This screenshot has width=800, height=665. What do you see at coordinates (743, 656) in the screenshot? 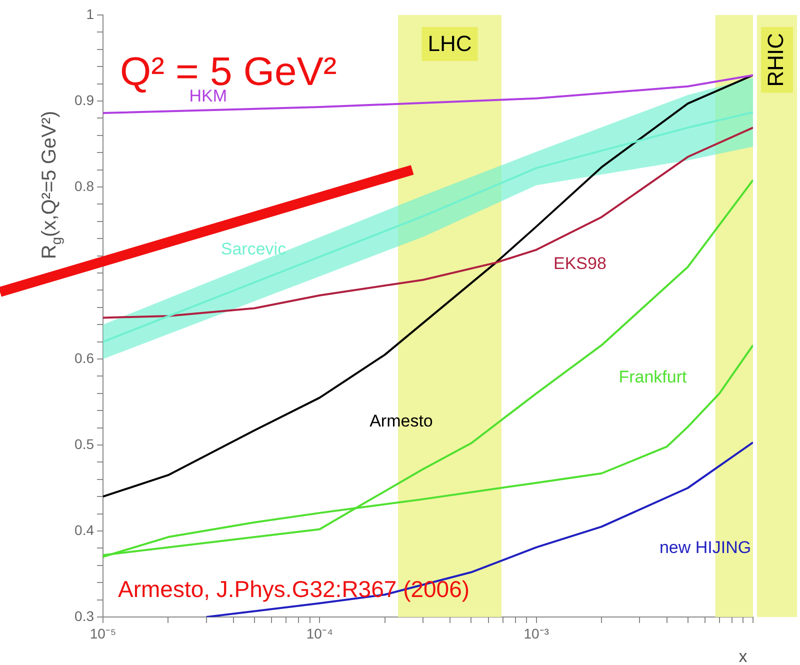
I see `x-axis-title: x` at bounding box center [743, 656].